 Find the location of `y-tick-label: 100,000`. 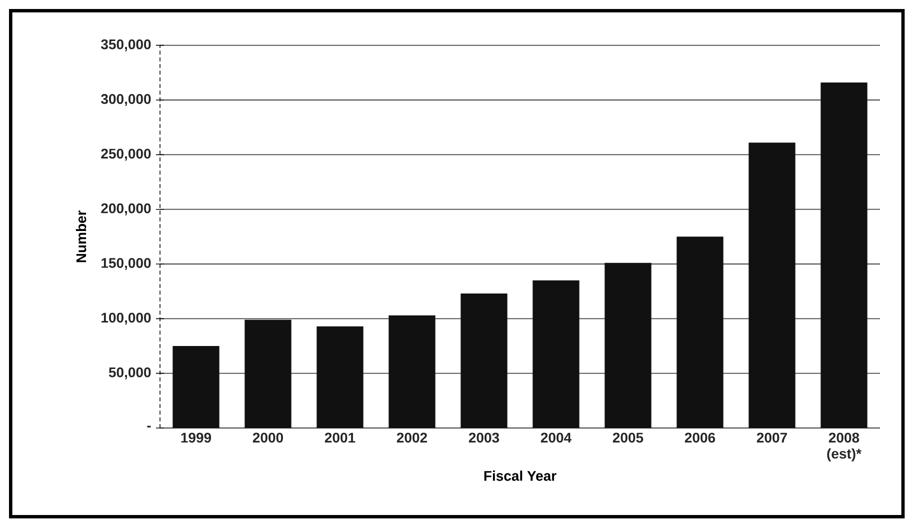

y-tick-label: 100,000 is located at coordinates (126, 318).